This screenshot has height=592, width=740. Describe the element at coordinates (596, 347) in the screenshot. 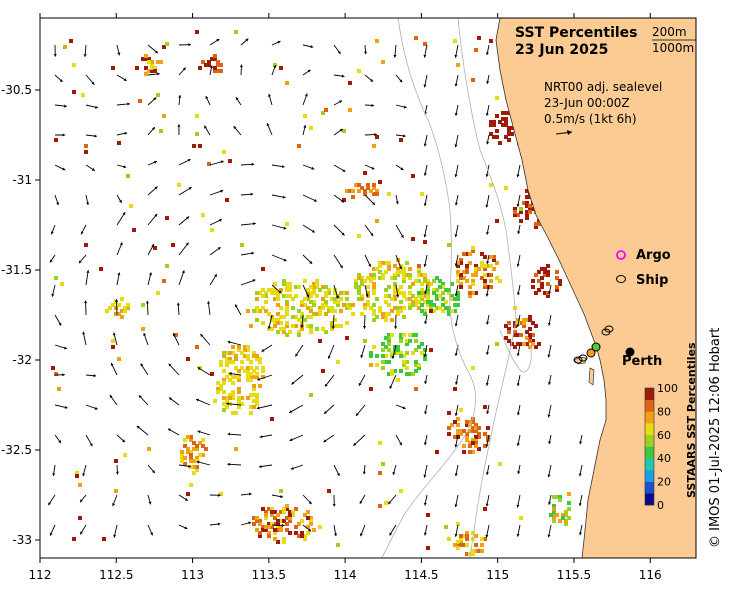

I see `argo-marker` at that location.